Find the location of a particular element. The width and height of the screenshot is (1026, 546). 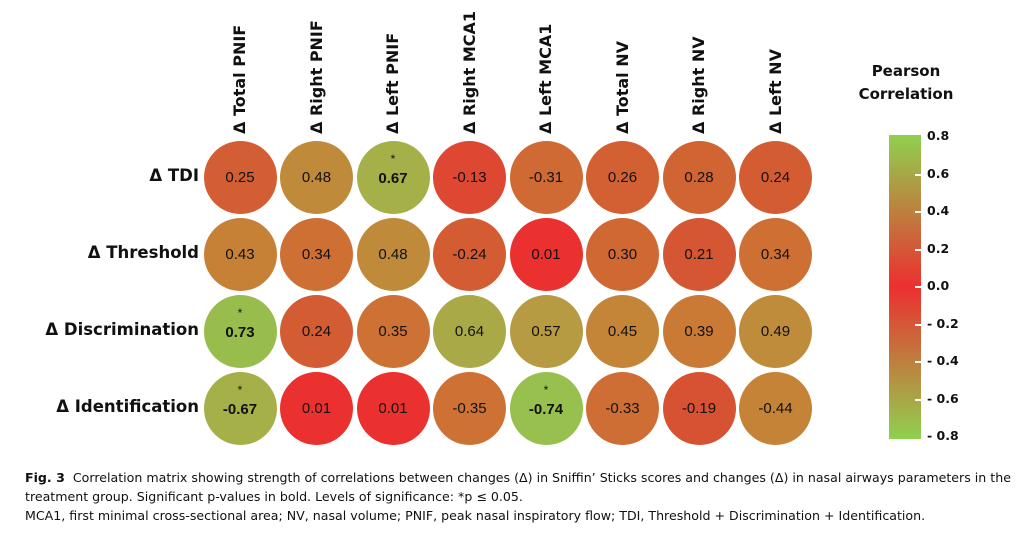

column-label-text: Δ Total PNIF is located at coordinates (239, 79).